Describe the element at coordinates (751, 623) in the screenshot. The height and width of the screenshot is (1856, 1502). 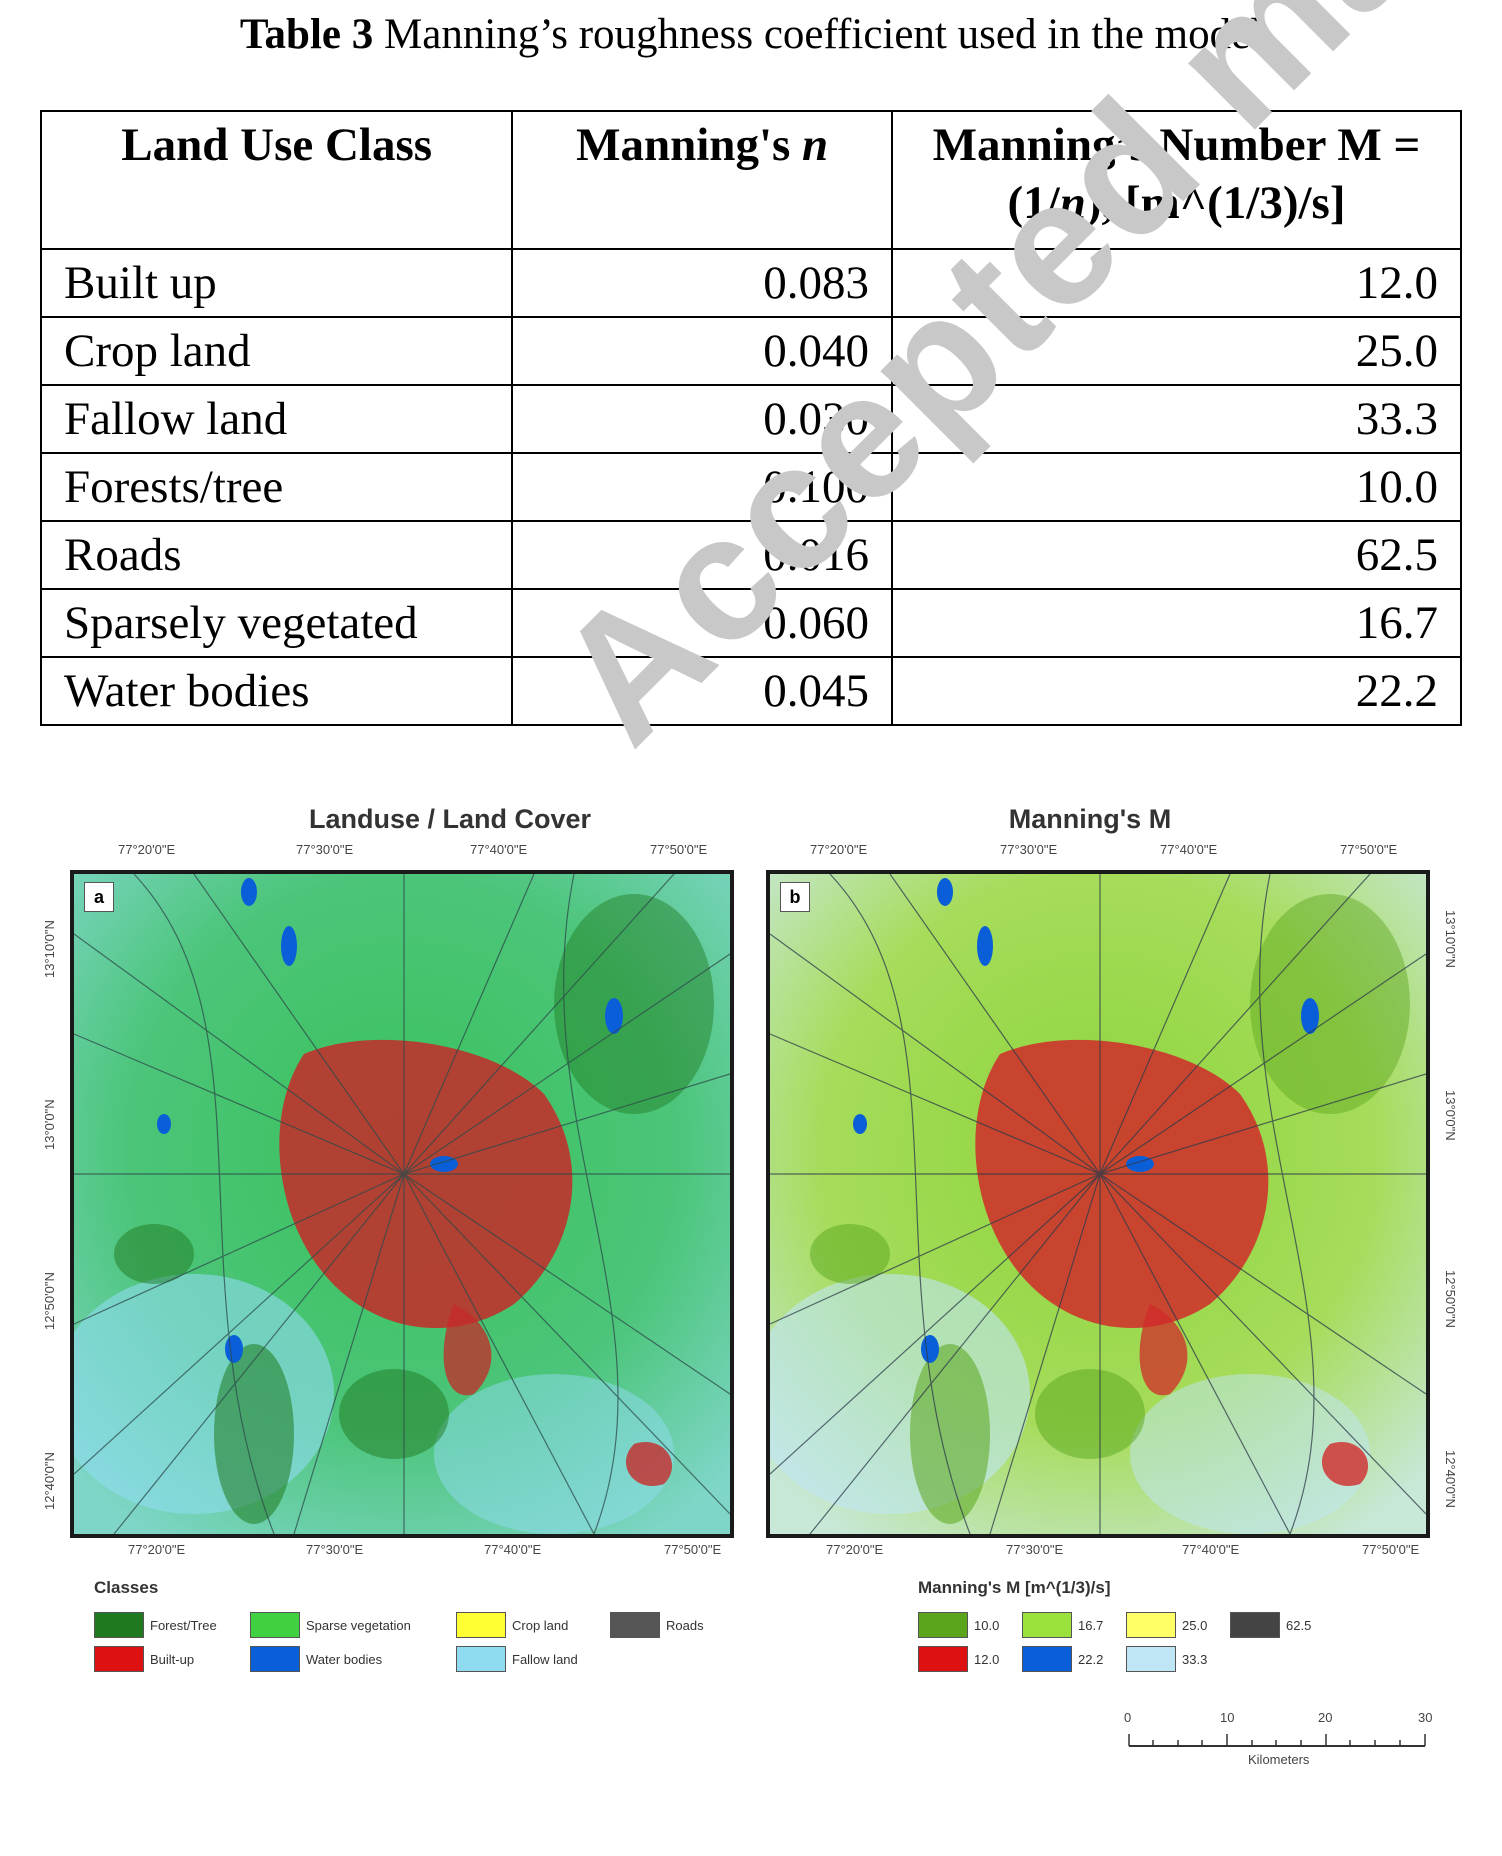
I see `table-row: Sparsely vegetated 0.060 16.7` at that location.